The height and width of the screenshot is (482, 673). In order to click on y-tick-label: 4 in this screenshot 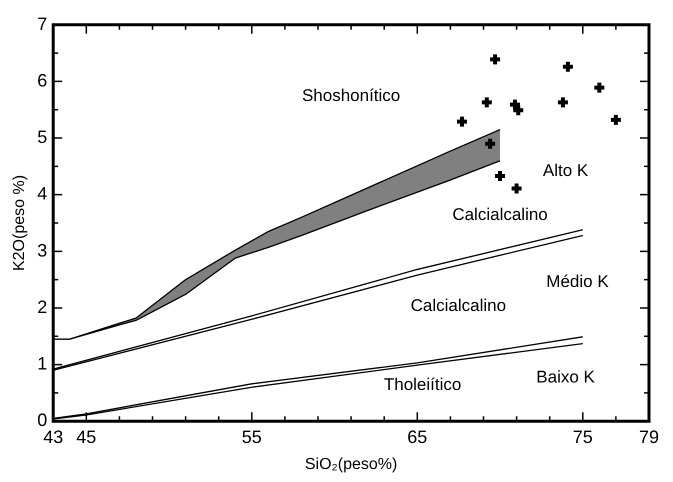, I will do `click(42, 194)`.